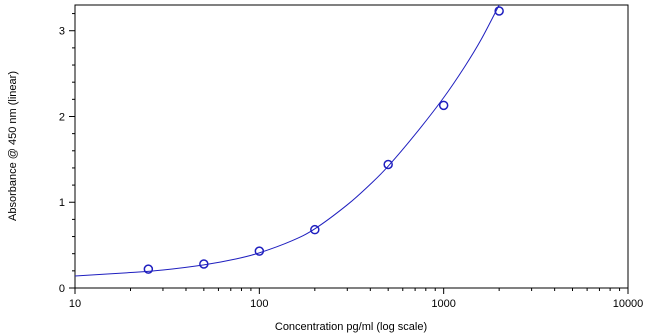 The image size is (645, 335). Describe the element at coordinates (443, 304) in the screenshot. I see `x-tick-label: 1000` at that location.